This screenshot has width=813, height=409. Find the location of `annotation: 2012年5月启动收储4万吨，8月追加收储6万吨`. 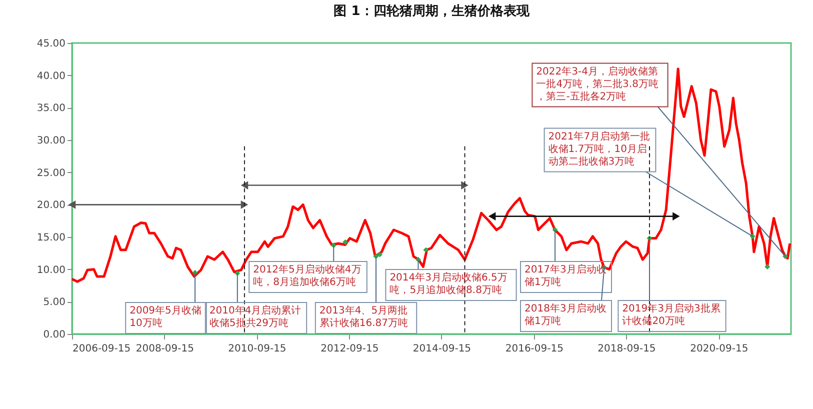

annotation: 2012年5月启动收储4万吨，8月追加收储6万吨 is located at coordinates (307, 276).